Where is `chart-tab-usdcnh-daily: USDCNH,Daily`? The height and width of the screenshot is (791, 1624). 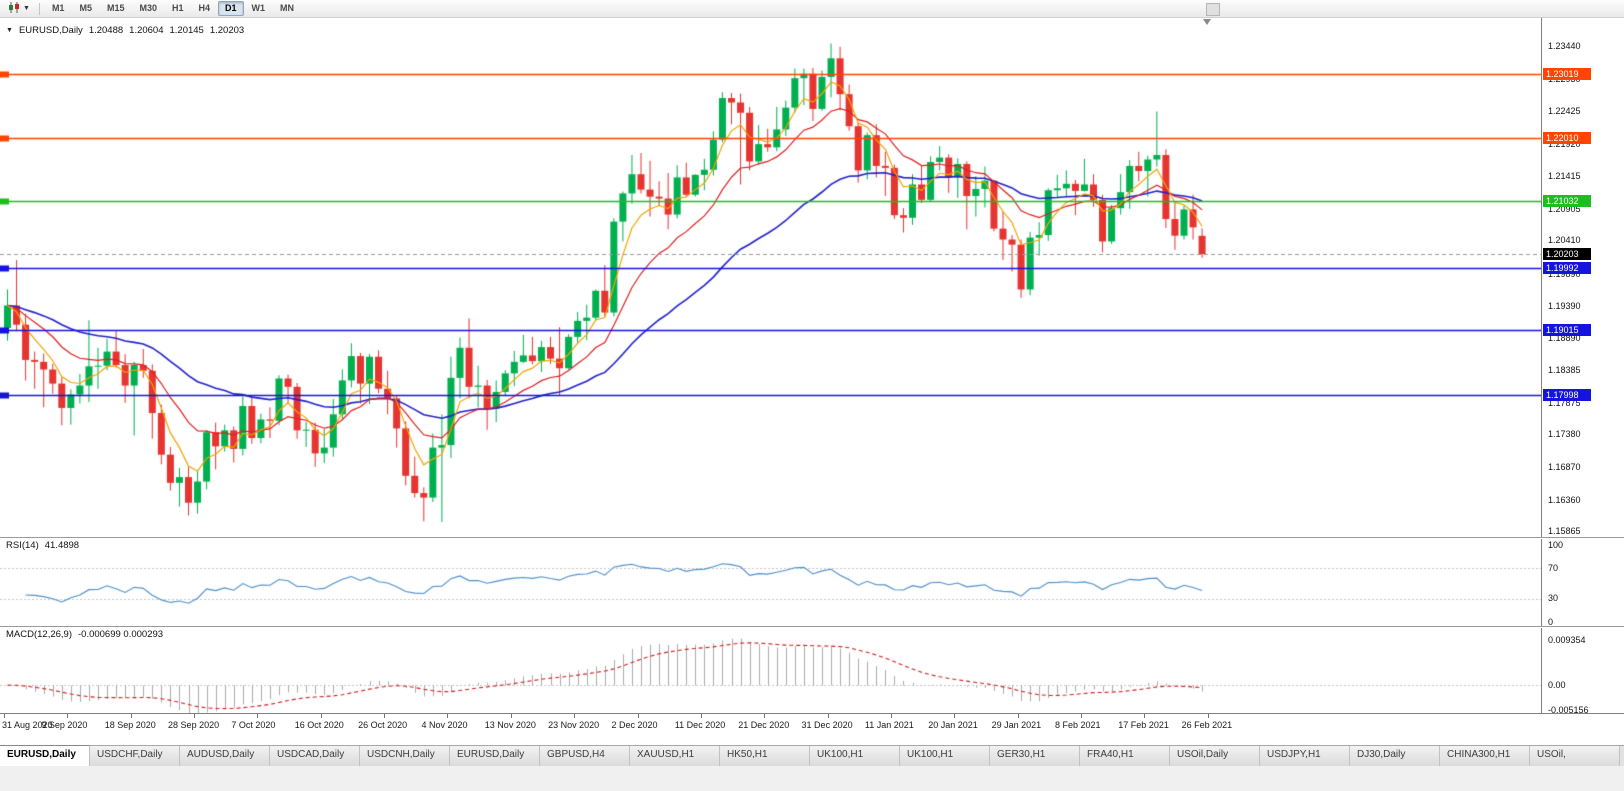 chart-tab-usdcnh-daily: USDCNH,Daily is located at coordinates (405, 756).